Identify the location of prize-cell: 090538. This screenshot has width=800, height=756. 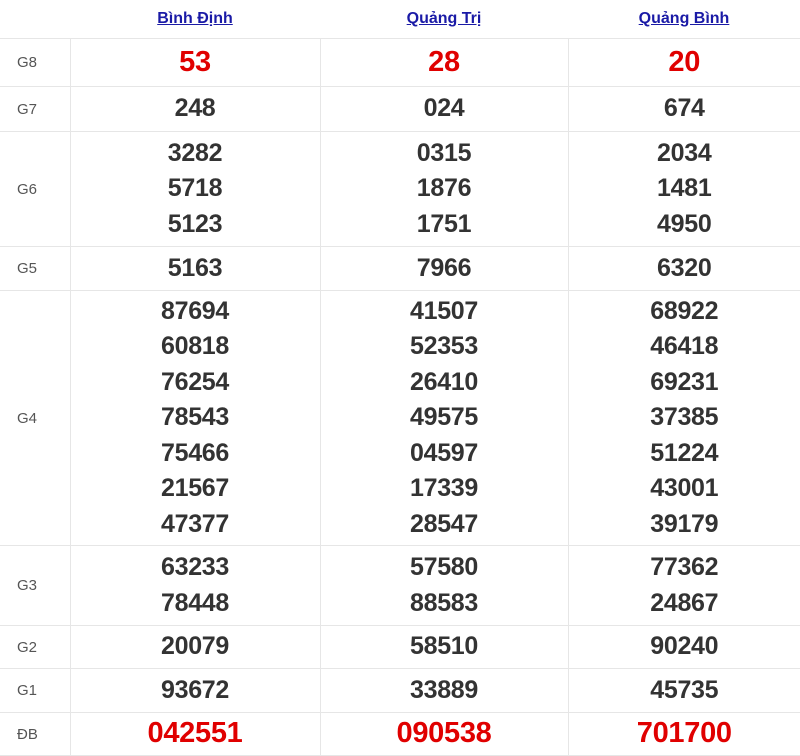
(444, 734).